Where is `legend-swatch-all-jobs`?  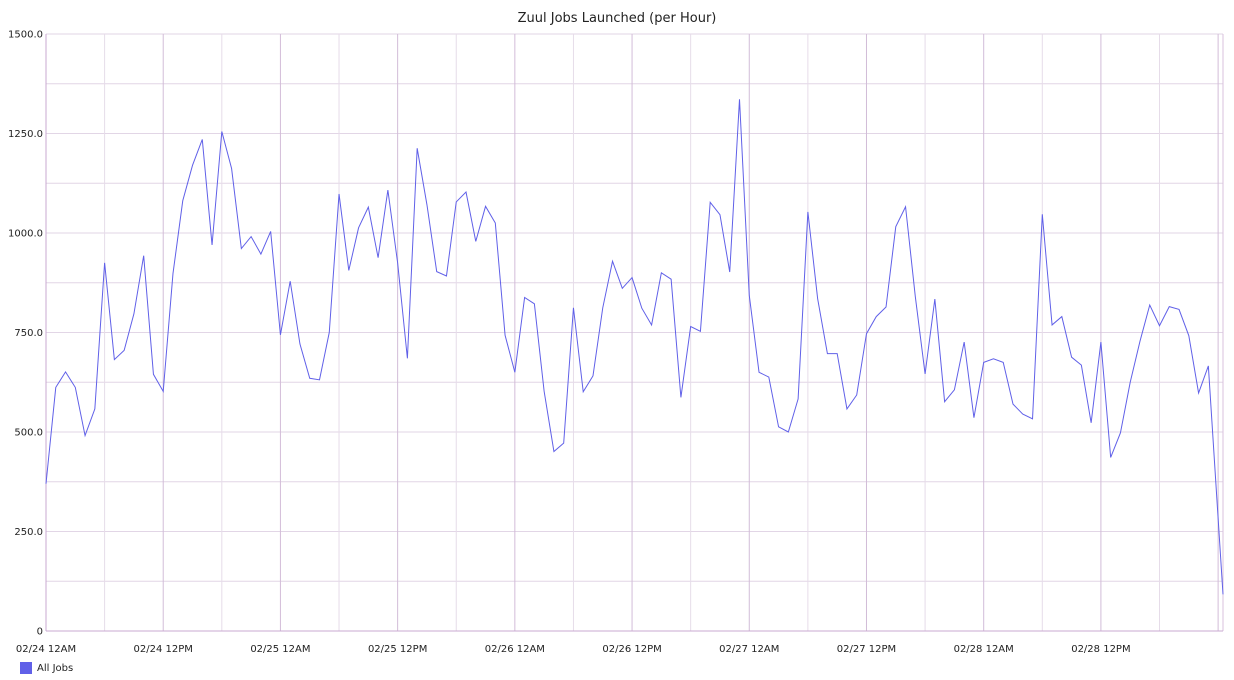
legend-swatch-all-jobs is located at coordinates (26, 668).